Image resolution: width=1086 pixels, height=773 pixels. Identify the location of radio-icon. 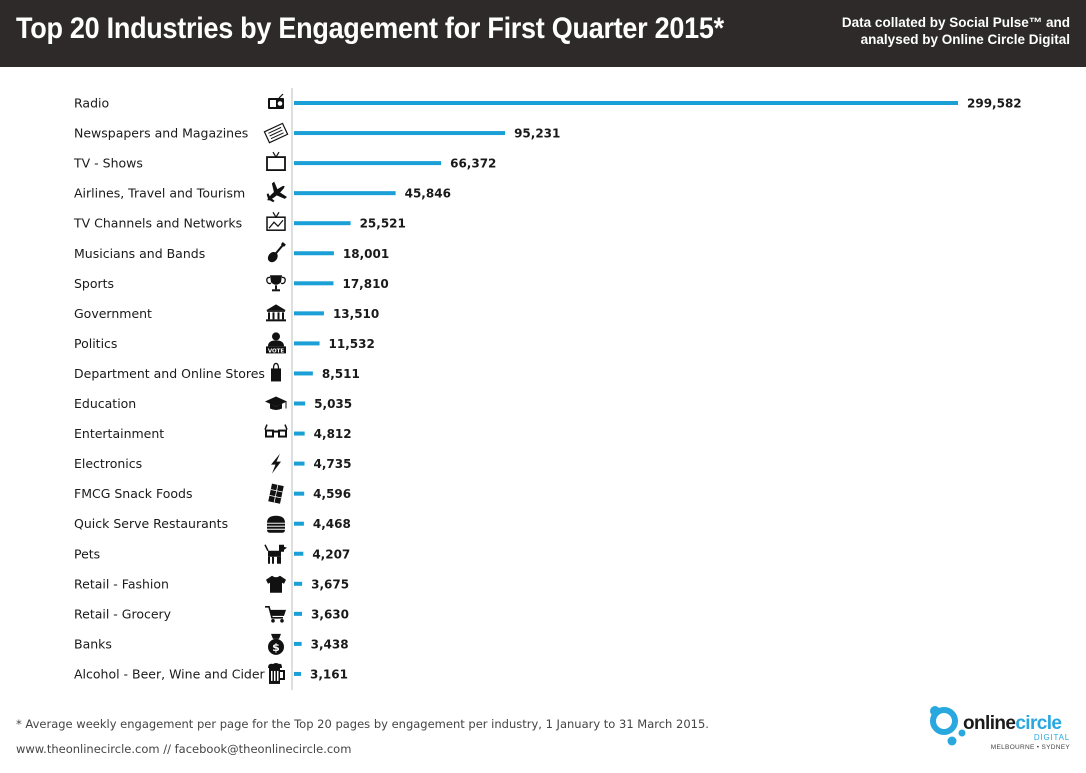
(276, 101).